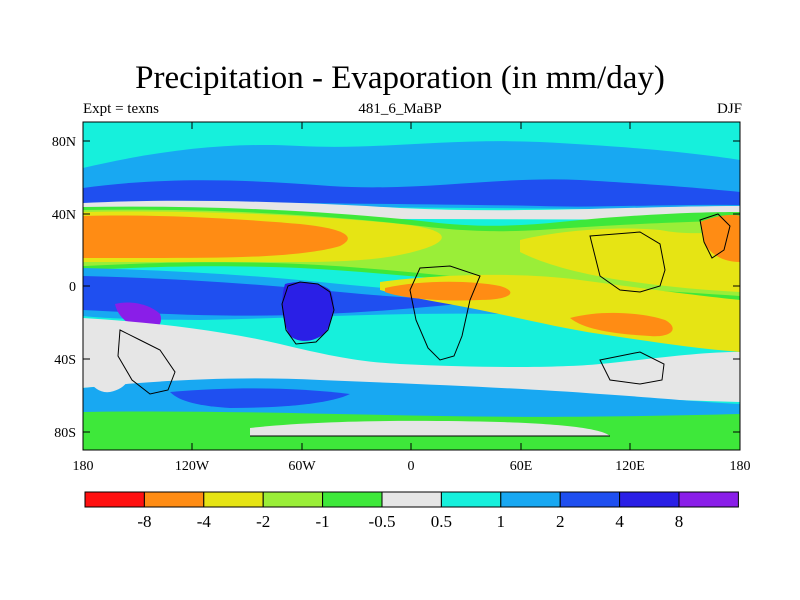  What do you see at coordinates (521, 466) in the screenshot?
I see `lon-tick-label: 60E` at bounding box center [521, 466].